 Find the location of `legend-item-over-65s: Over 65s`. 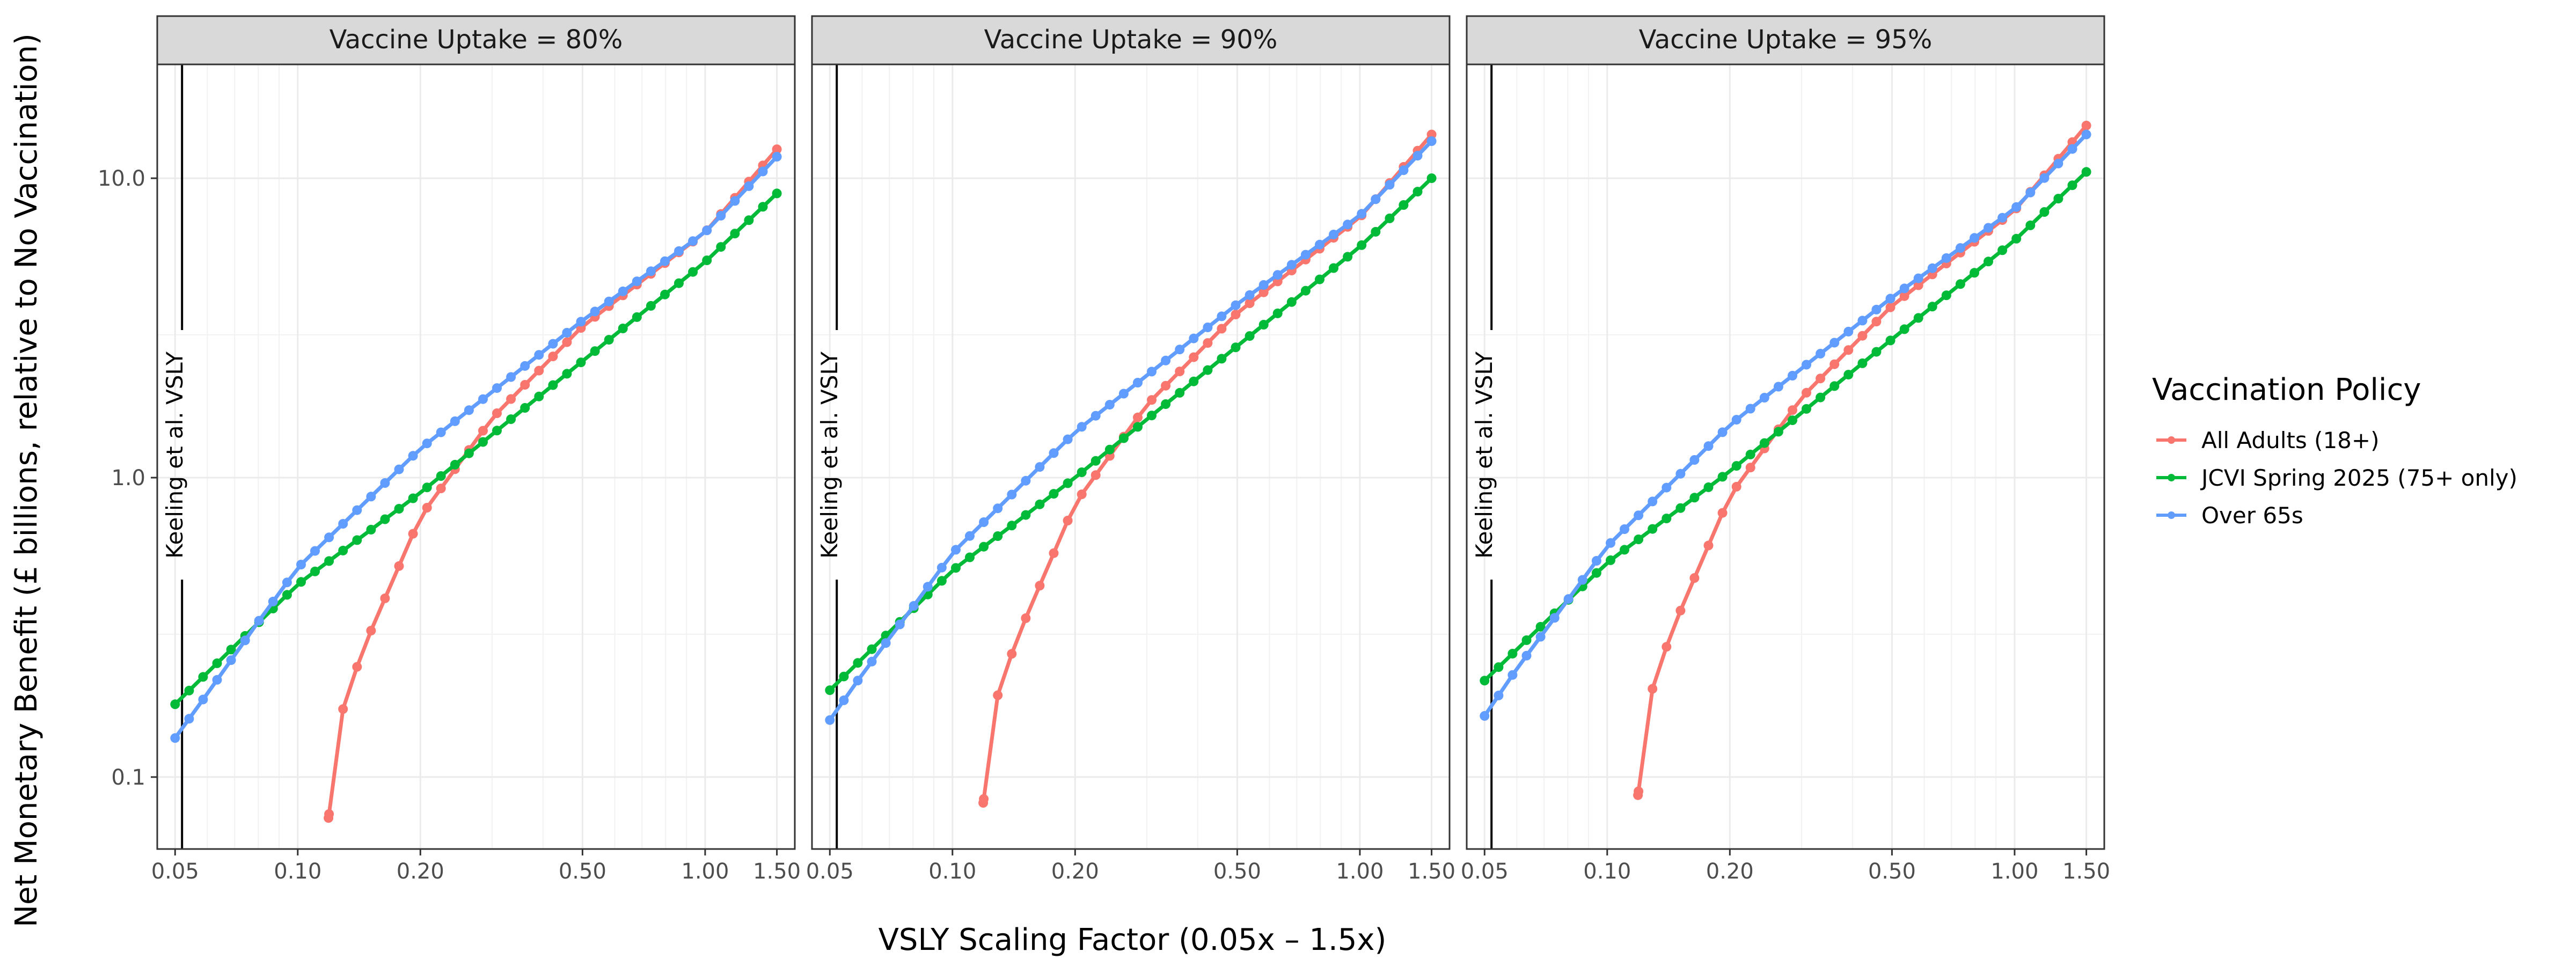

legend-item-over-65s: Over 65s is located at coordinates (2229, 515).